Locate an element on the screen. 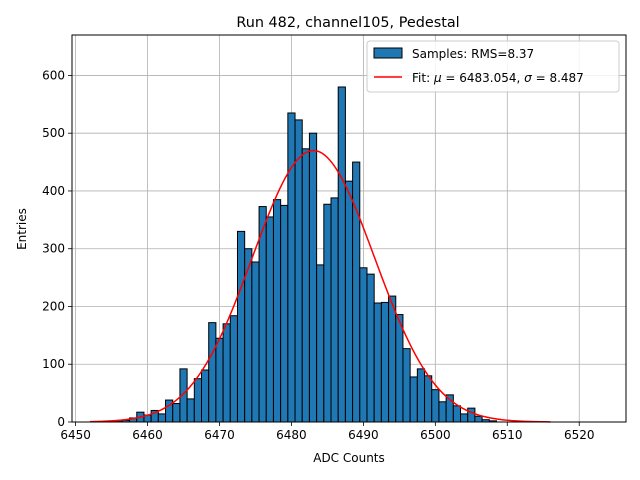  y-tick-label: 300 is located at coordinates (53, 249).